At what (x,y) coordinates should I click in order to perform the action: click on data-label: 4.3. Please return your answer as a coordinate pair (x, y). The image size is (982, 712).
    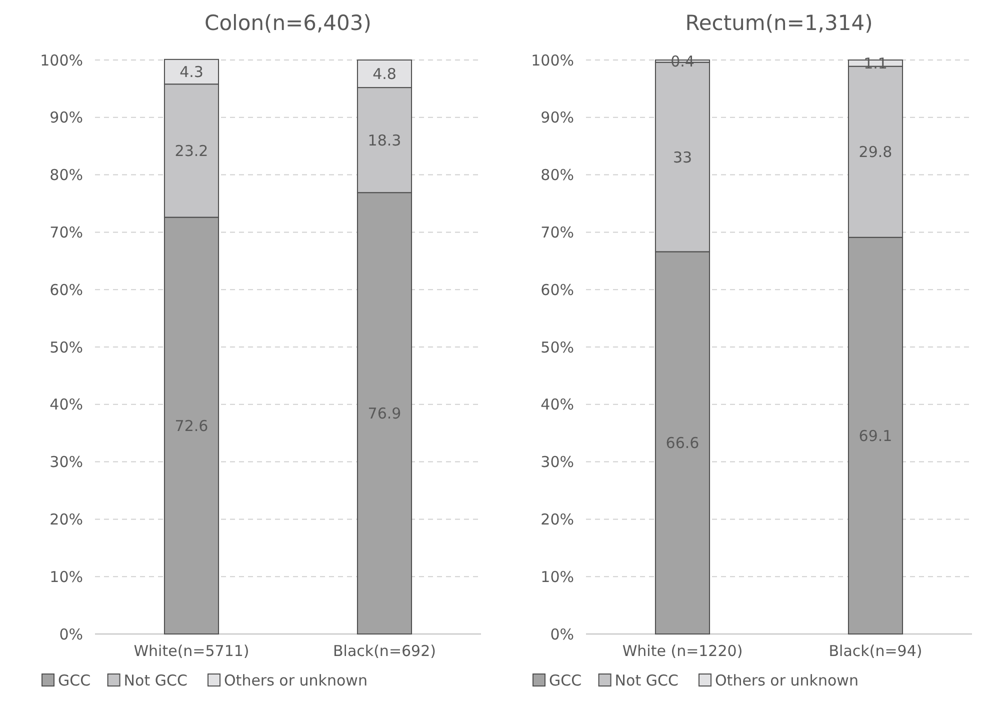
    Looking at the image, I should click on (192, 72).